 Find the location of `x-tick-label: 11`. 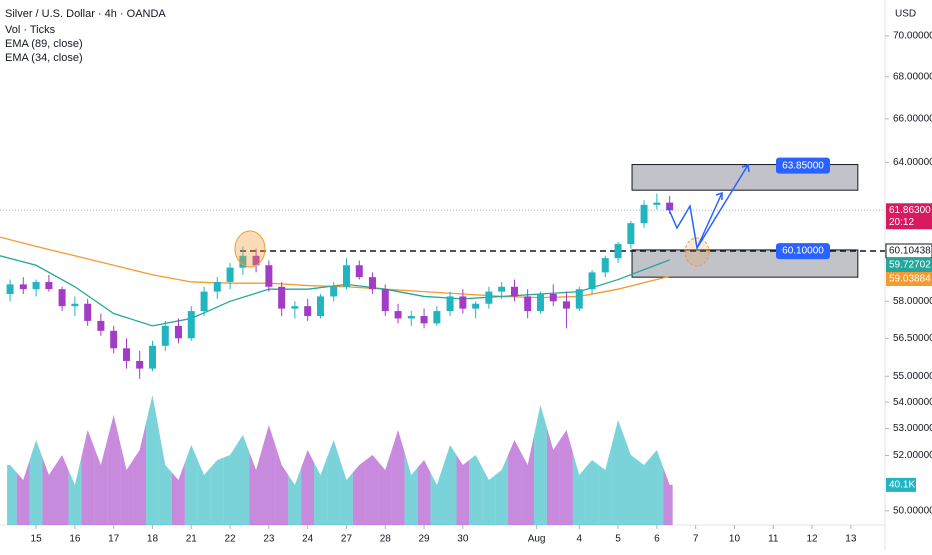

x-tick-label: 11 is located at coordinates (773, 539).